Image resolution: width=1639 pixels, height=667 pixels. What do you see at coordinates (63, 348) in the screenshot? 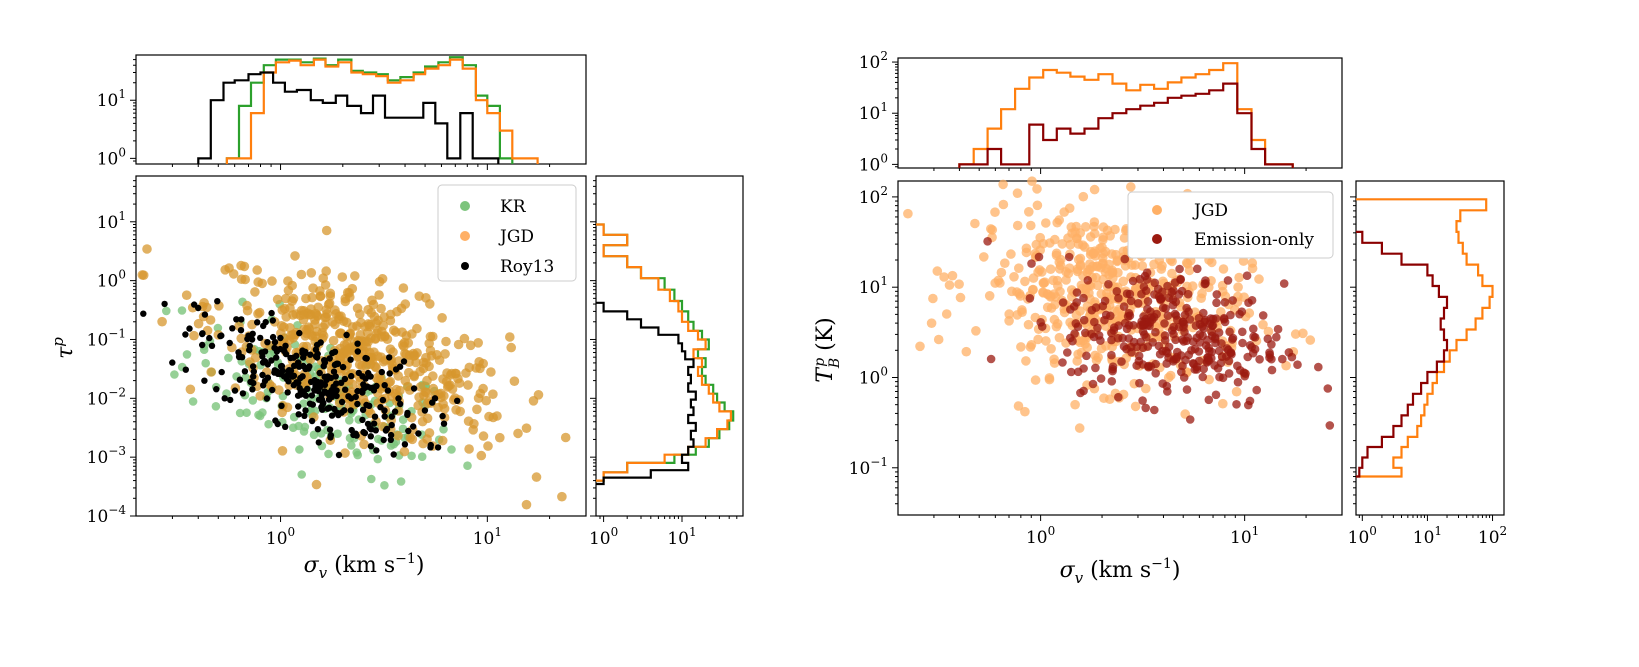
I see `left-y-axis-label: τp` at bounding box center [63, 348].